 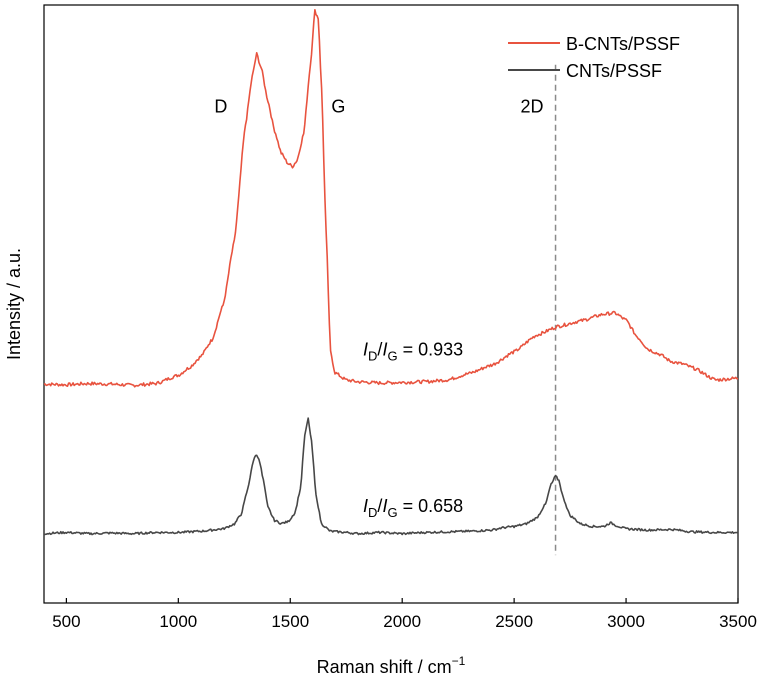 I want to click on x-axis-title: Raman shift / cm−1, so click(x=391, y=665).